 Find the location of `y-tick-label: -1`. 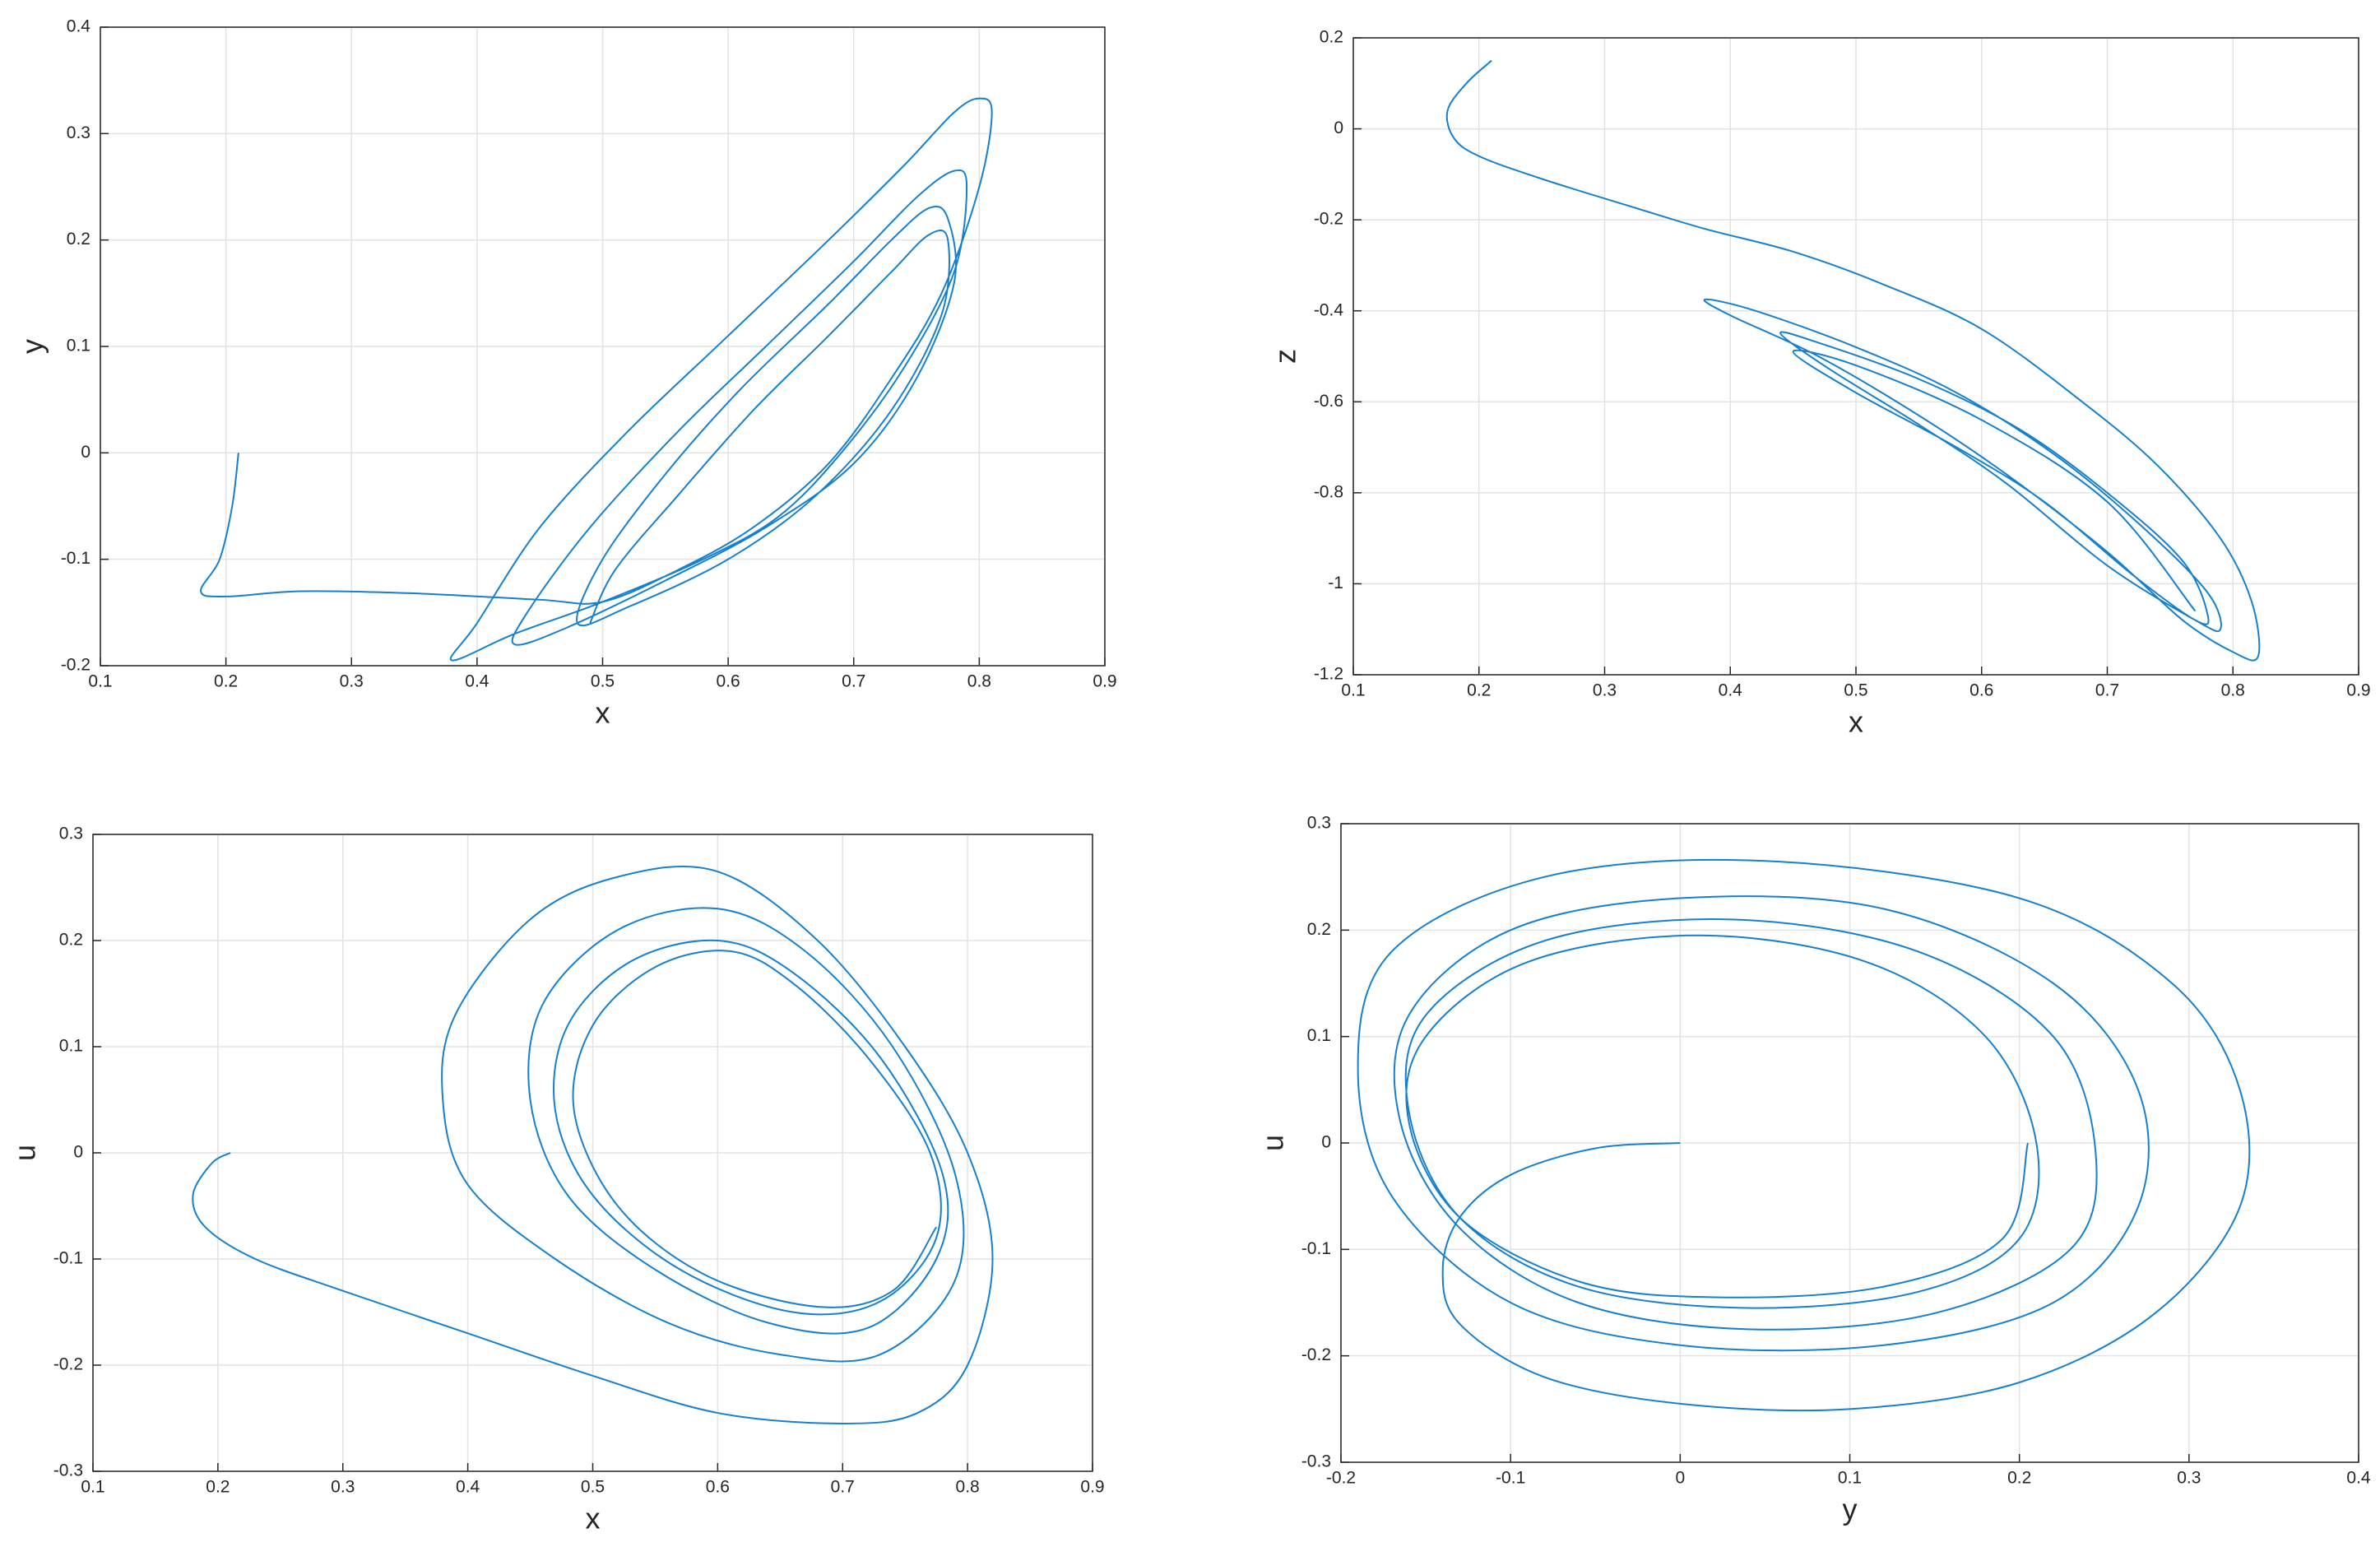

y-tick-label: -1 is located at coordinates (1335, 583).